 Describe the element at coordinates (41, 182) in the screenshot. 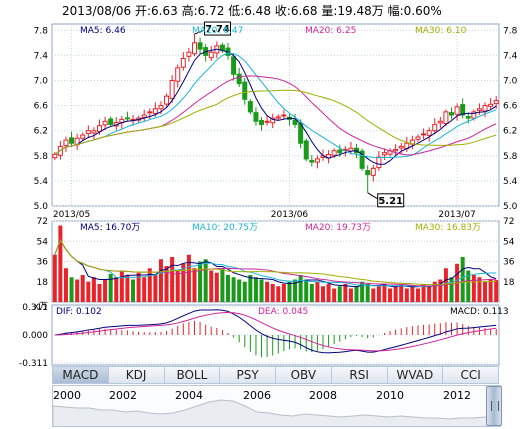

I see `price-ytick-left: 5.4` at that location.